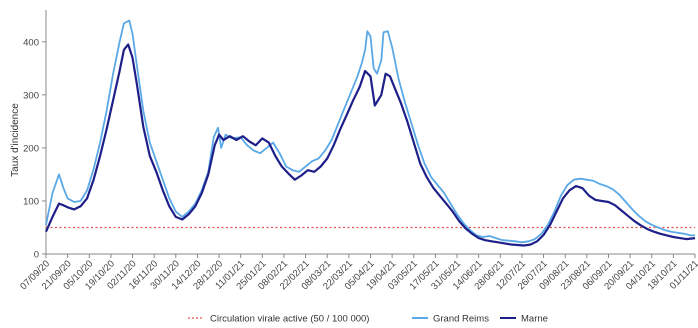  Describe the element at coordinates (15, 140) in the screenshot. I see `y-axis-label: Taux d'incidence` at that location.